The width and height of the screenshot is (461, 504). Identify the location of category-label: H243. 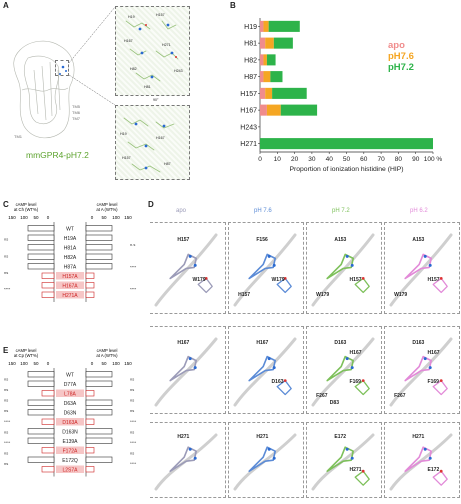
(248, 127).